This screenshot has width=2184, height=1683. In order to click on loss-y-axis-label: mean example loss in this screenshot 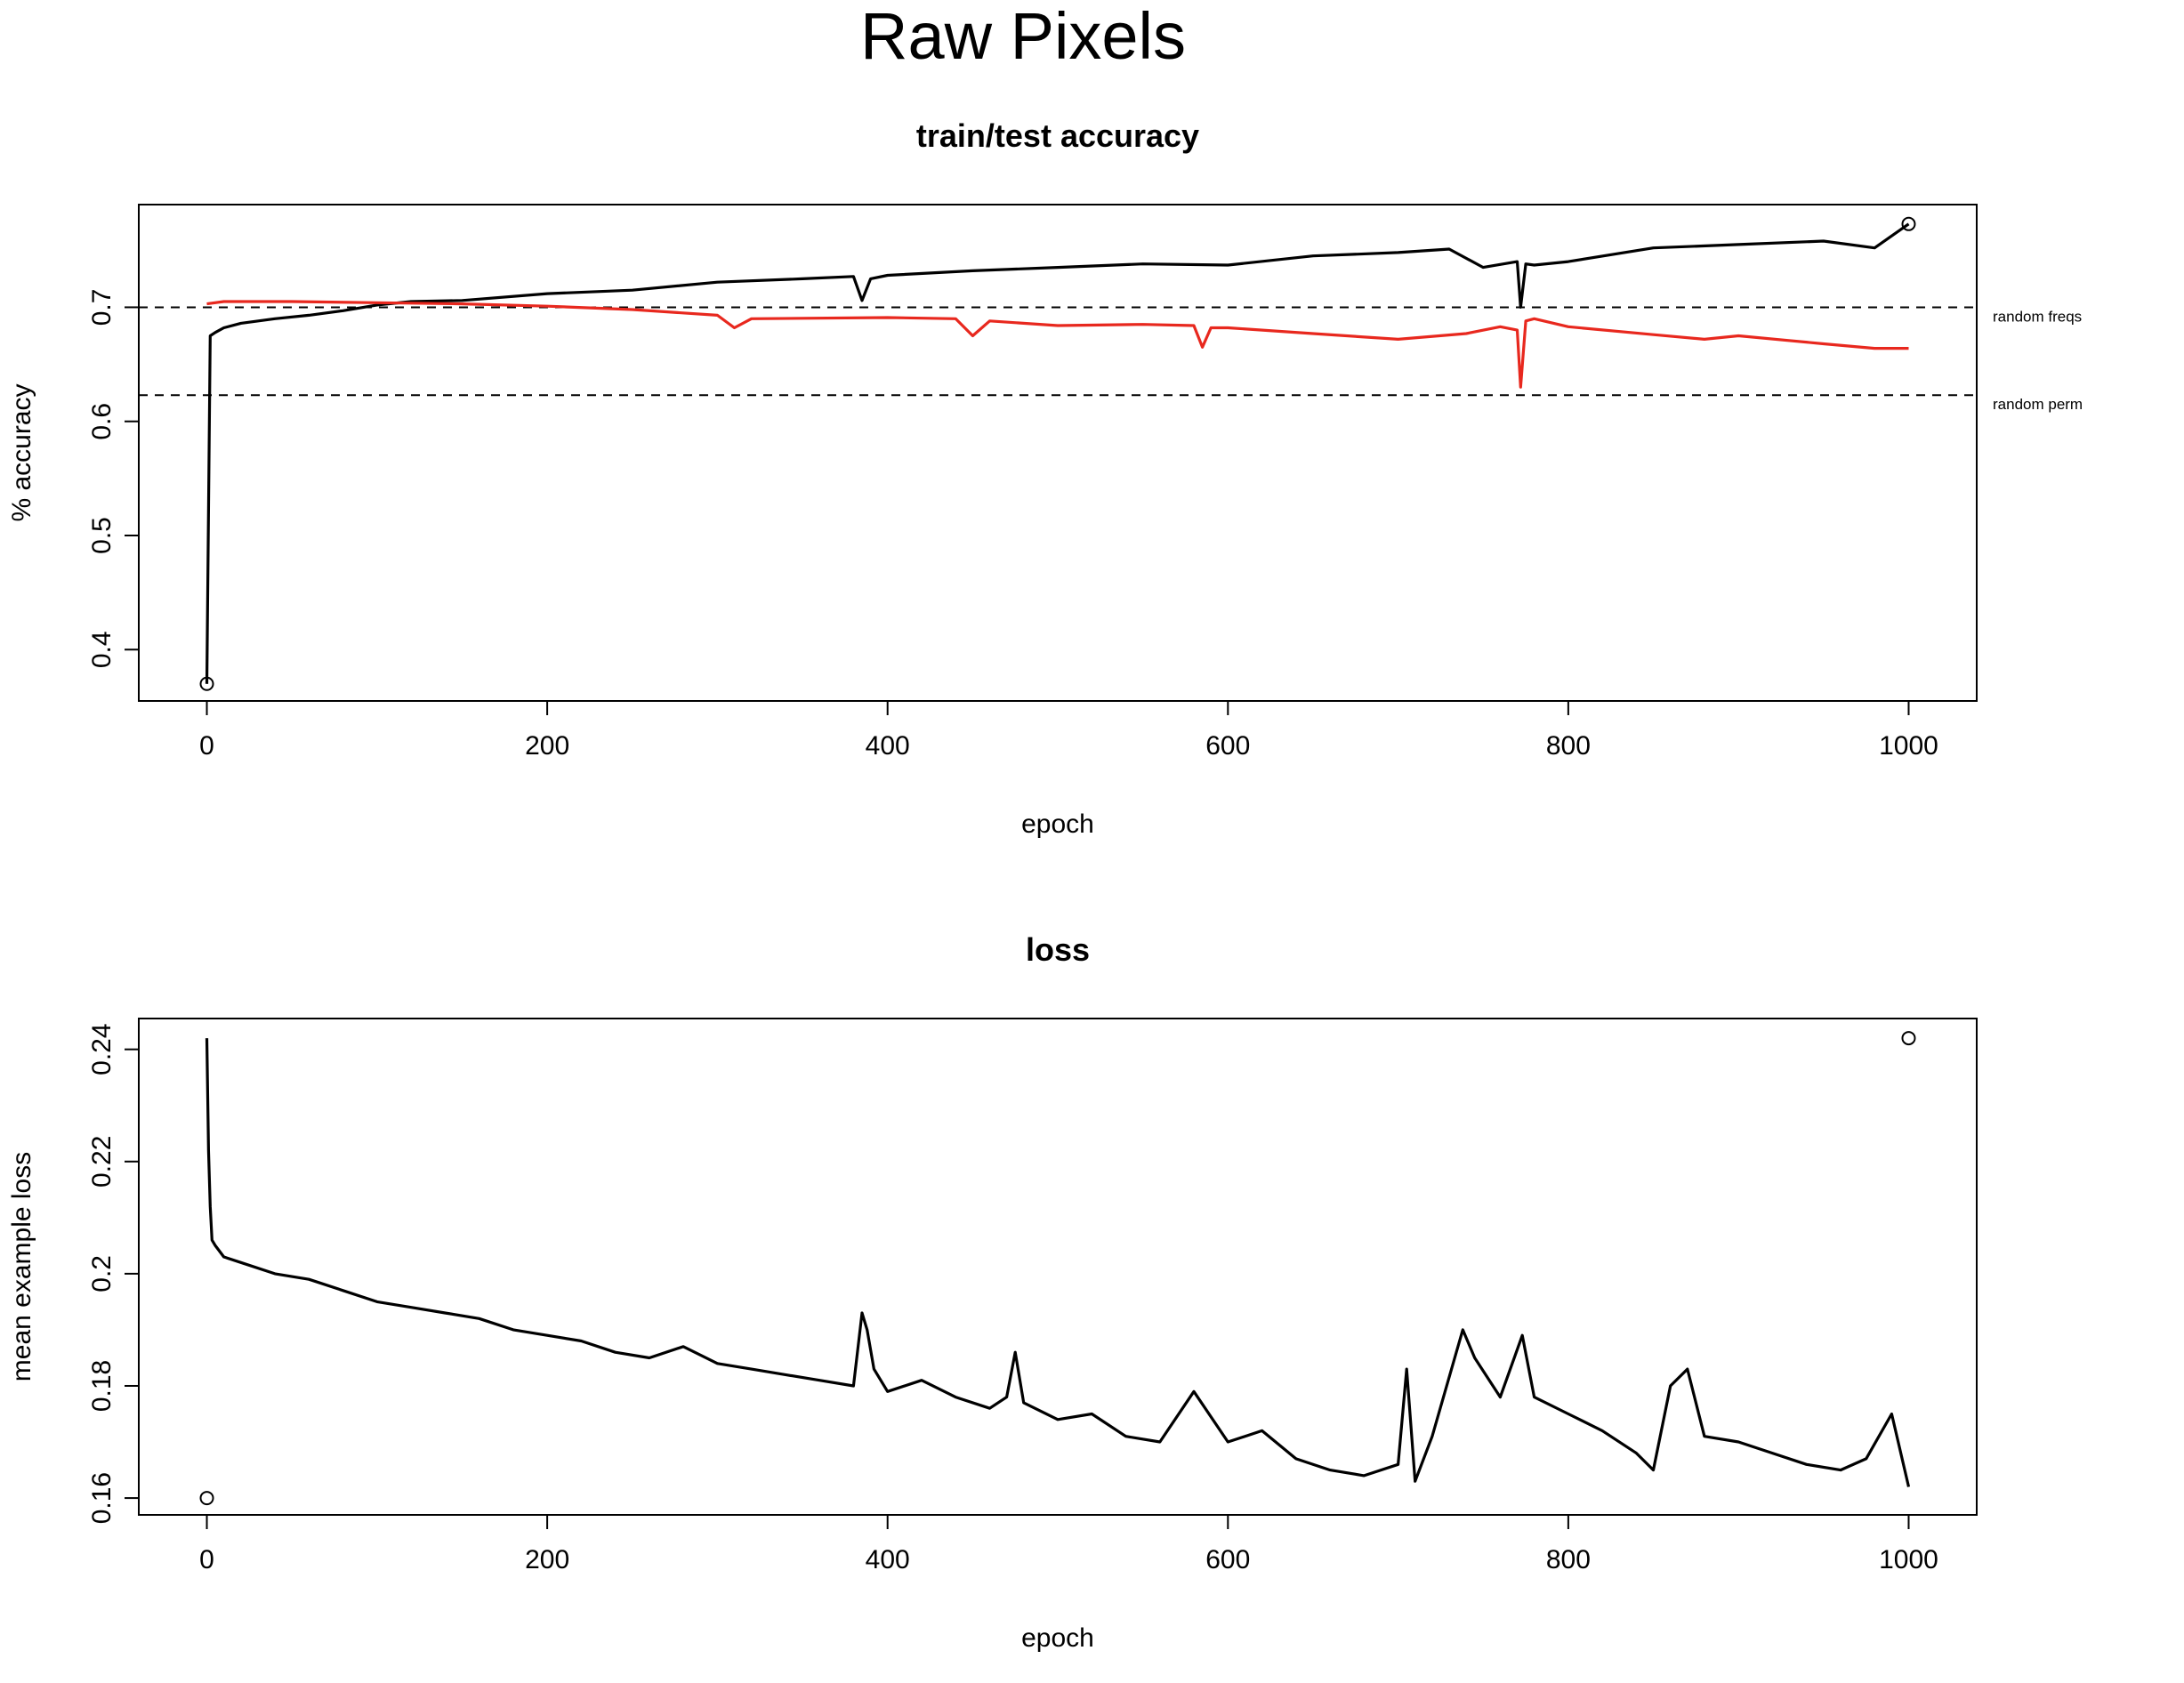, I will do `click(21, 1266)`.